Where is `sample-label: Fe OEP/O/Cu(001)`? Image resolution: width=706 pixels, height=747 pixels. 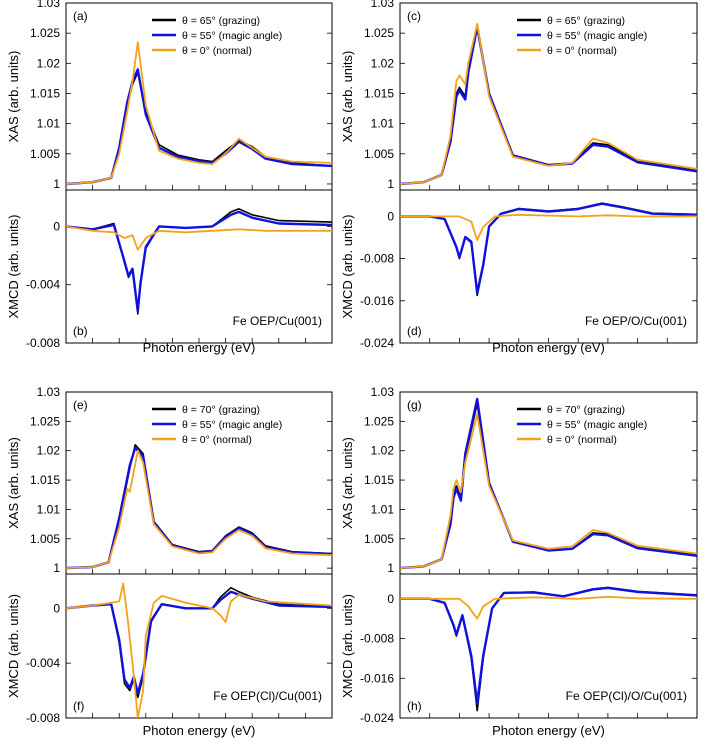 sample-label: Fe OEP/O/Cu(001) is located at coordinates (636, 321).